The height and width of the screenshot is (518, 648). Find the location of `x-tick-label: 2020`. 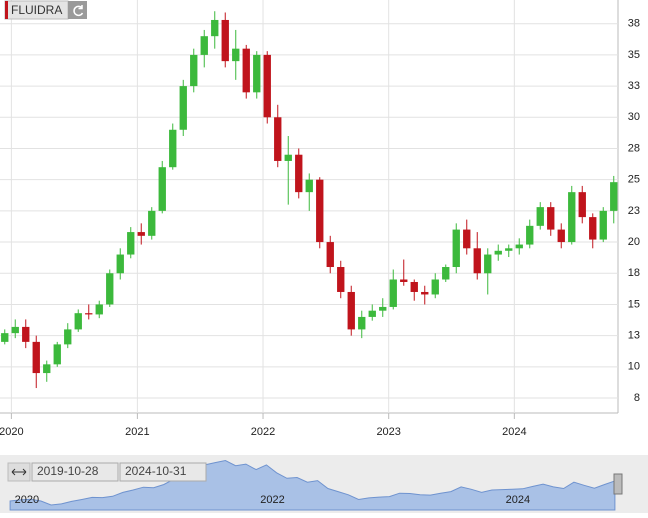

x-tick-label: 2020 is located at coordinates (12, 432).